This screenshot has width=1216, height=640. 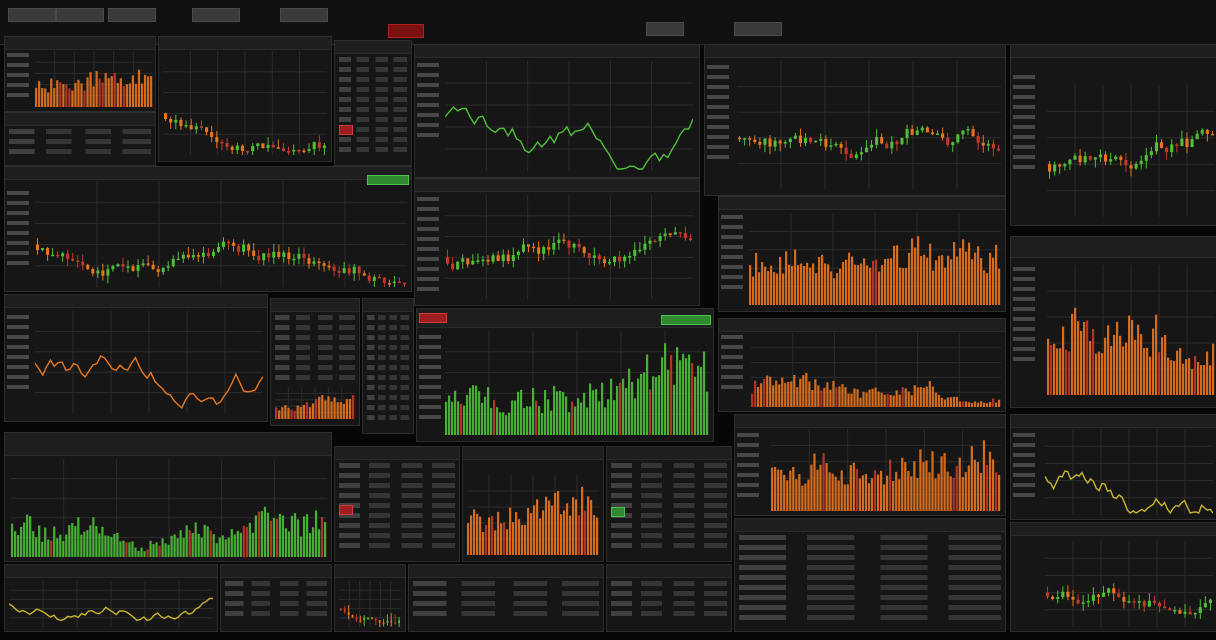 What do you see at coordinates (80, 139) in the screenshot?
I see `summary-panel` at bounding box center [80, 139].